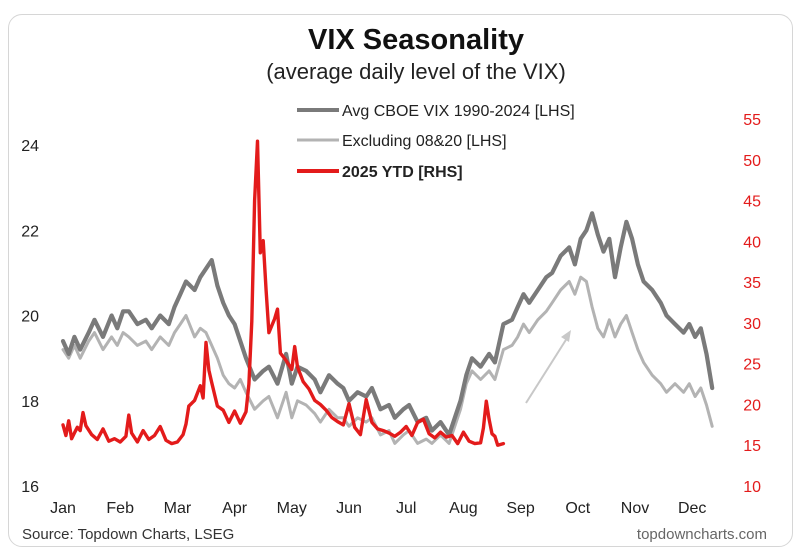  Describe the element at coordinates (63, 508) in the screenshot. I see `x-tick-label: Jan` at that location.